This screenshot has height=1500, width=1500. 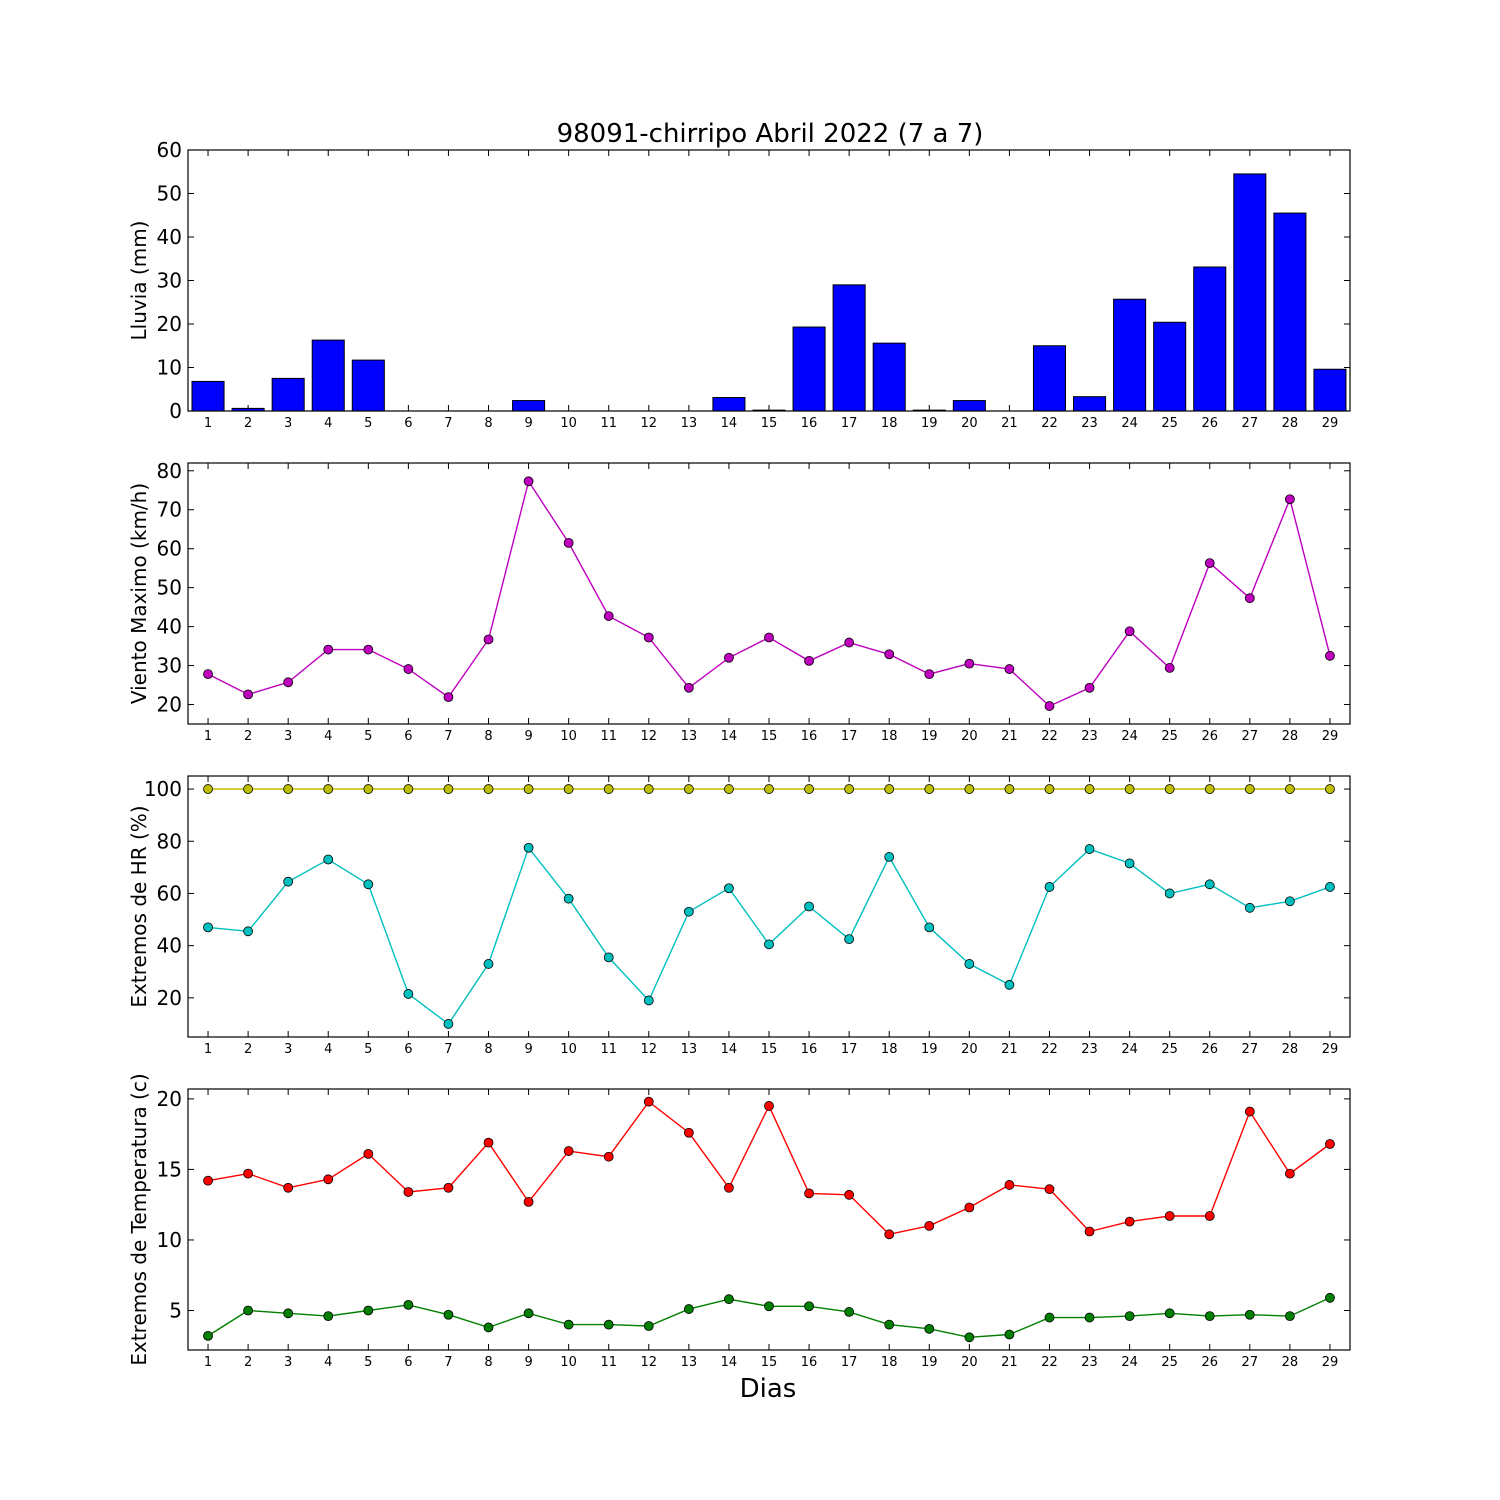 I want to click on chart-title: 98091-chirripo Abril 2022 (7 a 7), so click(x=770, y=134).